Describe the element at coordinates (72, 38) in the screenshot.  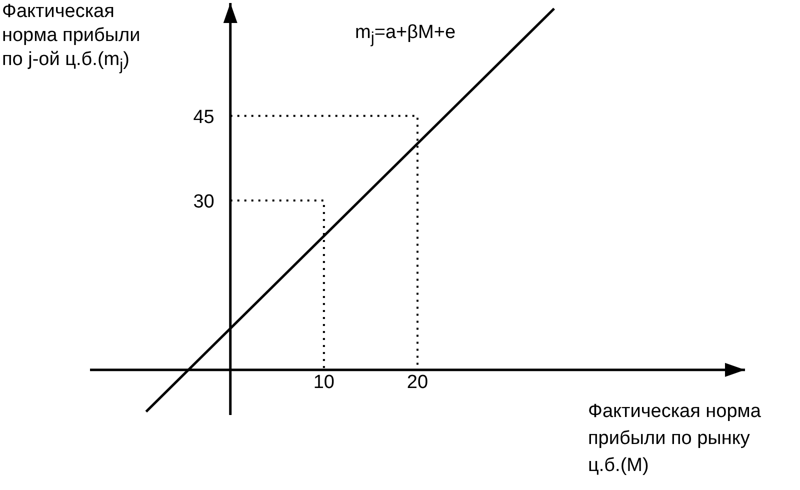
I see `y-axis-title: Фактическая норма прибыли по j-ой ц.б.(m$_{j}$)` at that location.